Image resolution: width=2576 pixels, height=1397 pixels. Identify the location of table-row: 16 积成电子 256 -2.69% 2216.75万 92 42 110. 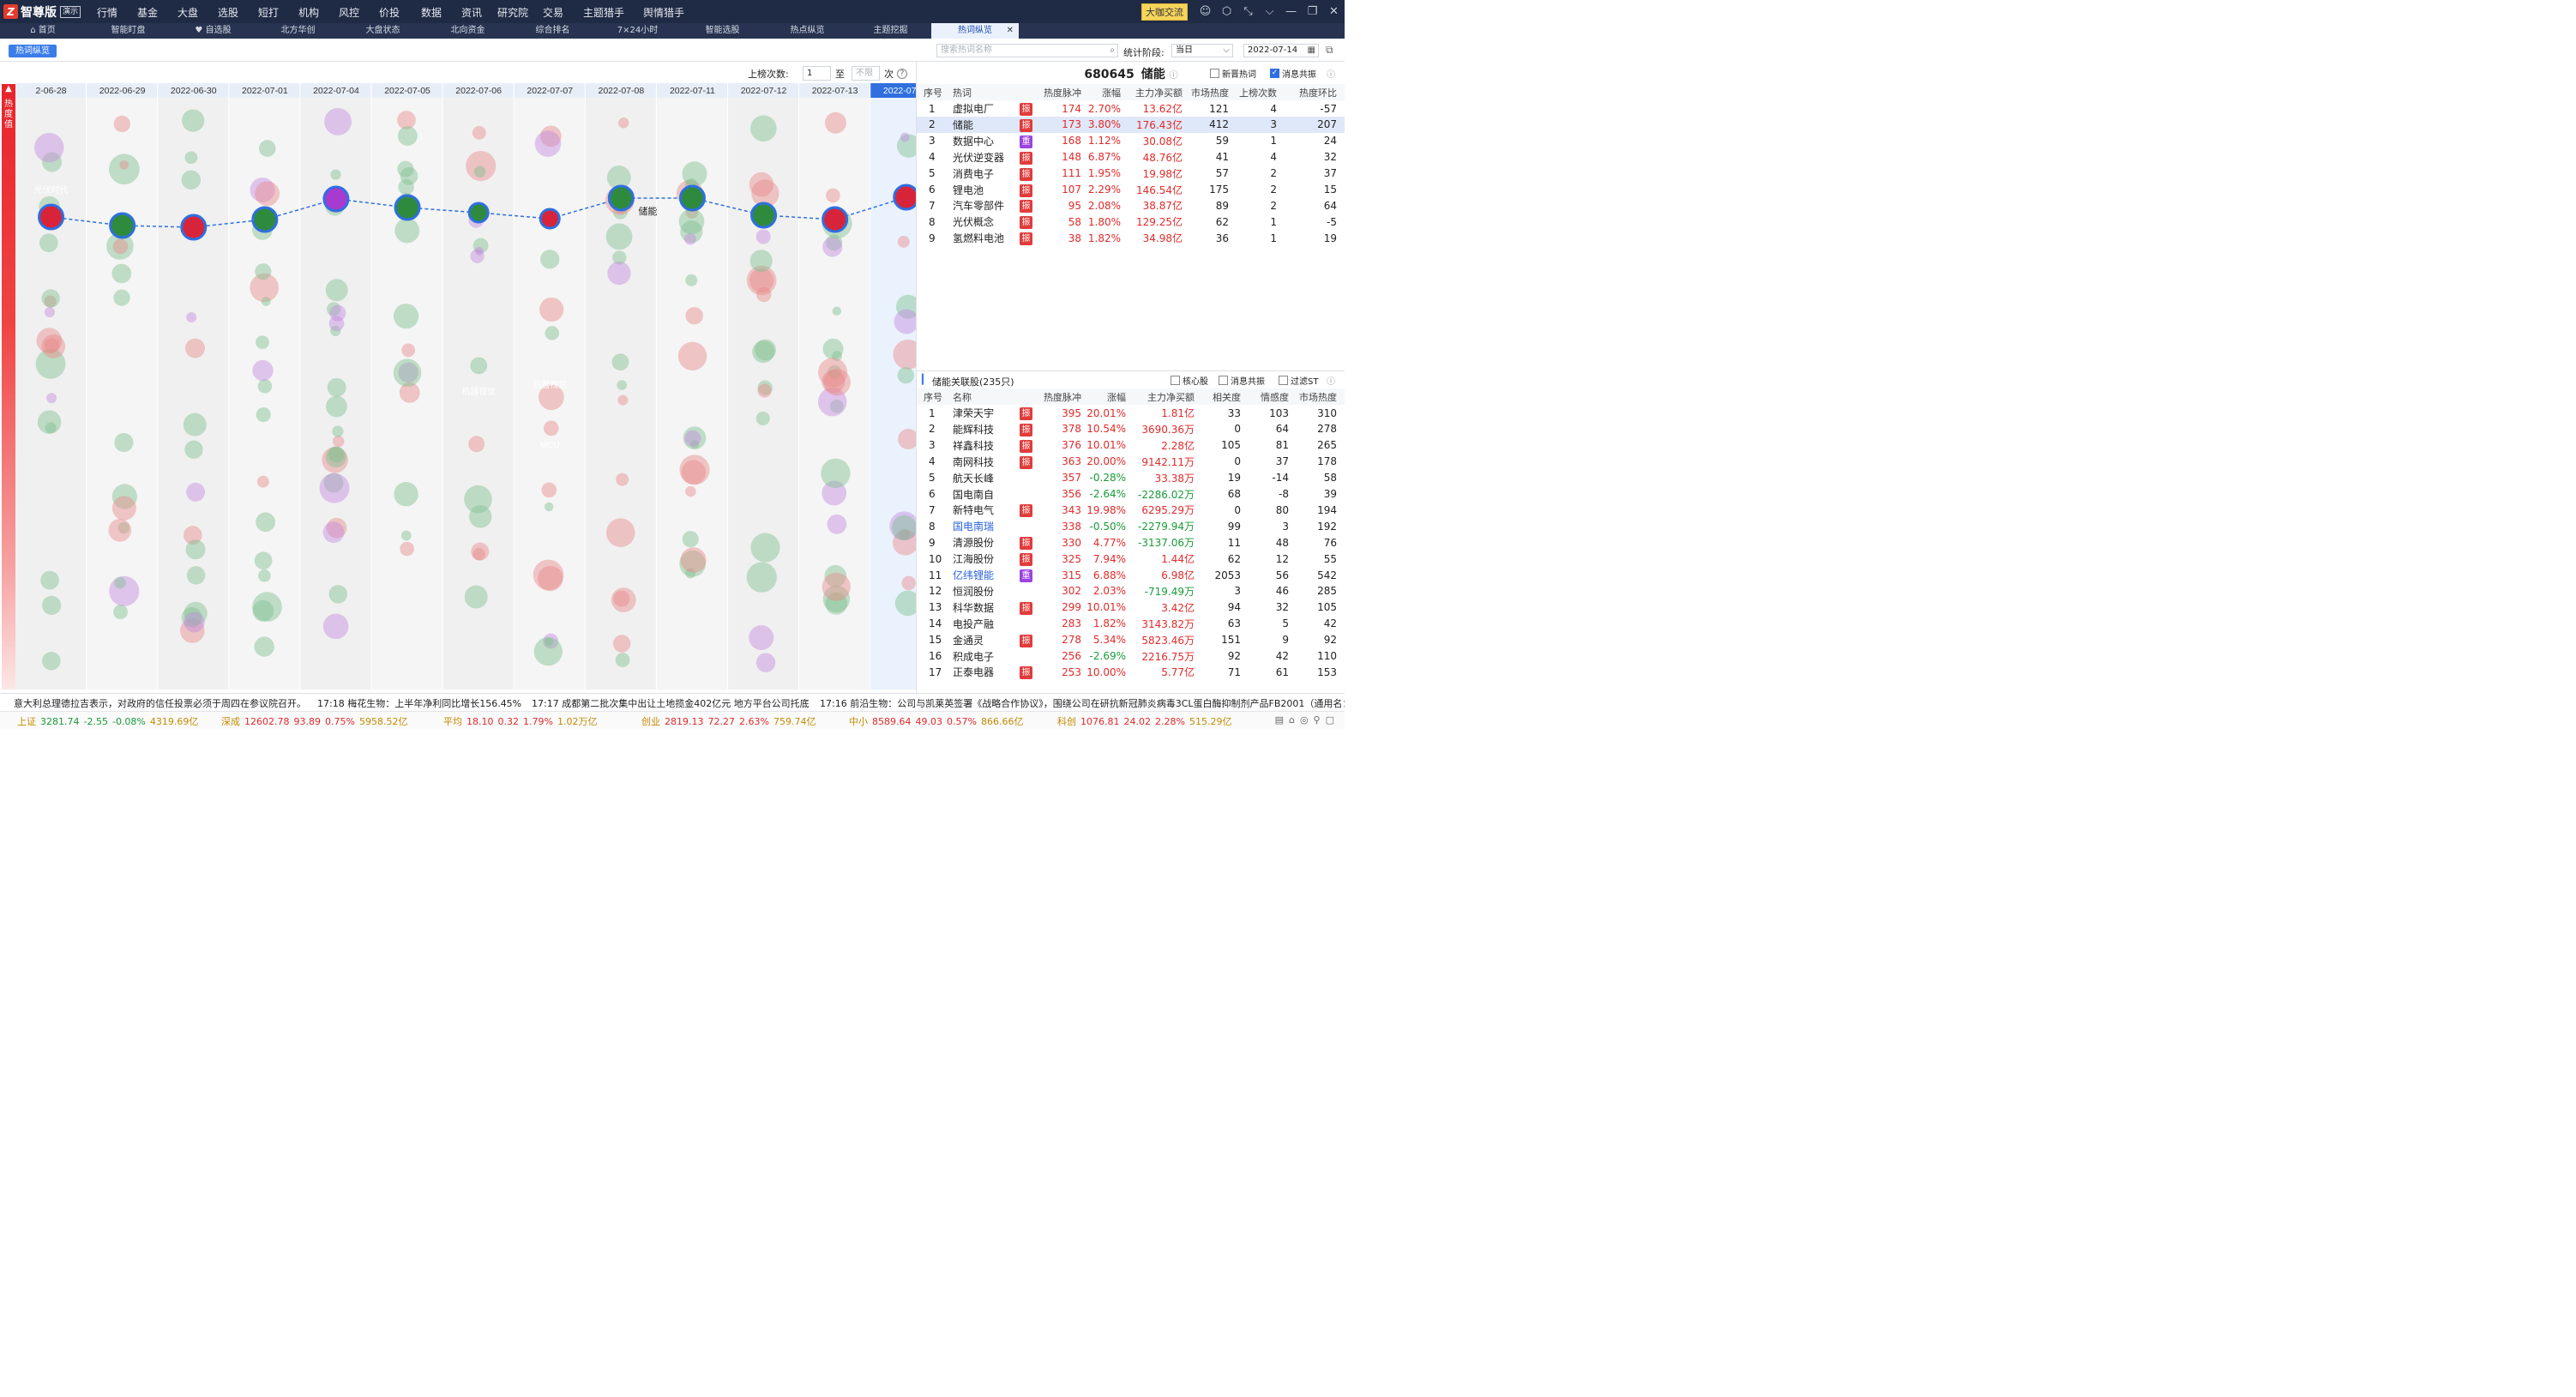
(1131, 657).